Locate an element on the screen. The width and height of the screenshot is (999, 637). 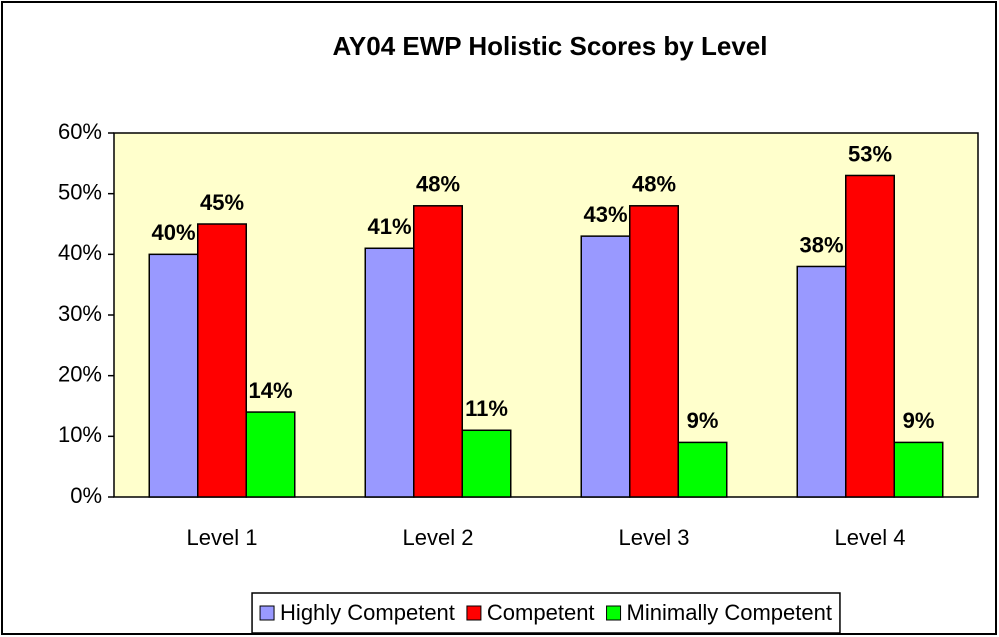
value-label: 45% is located at coordinates (222, 202).